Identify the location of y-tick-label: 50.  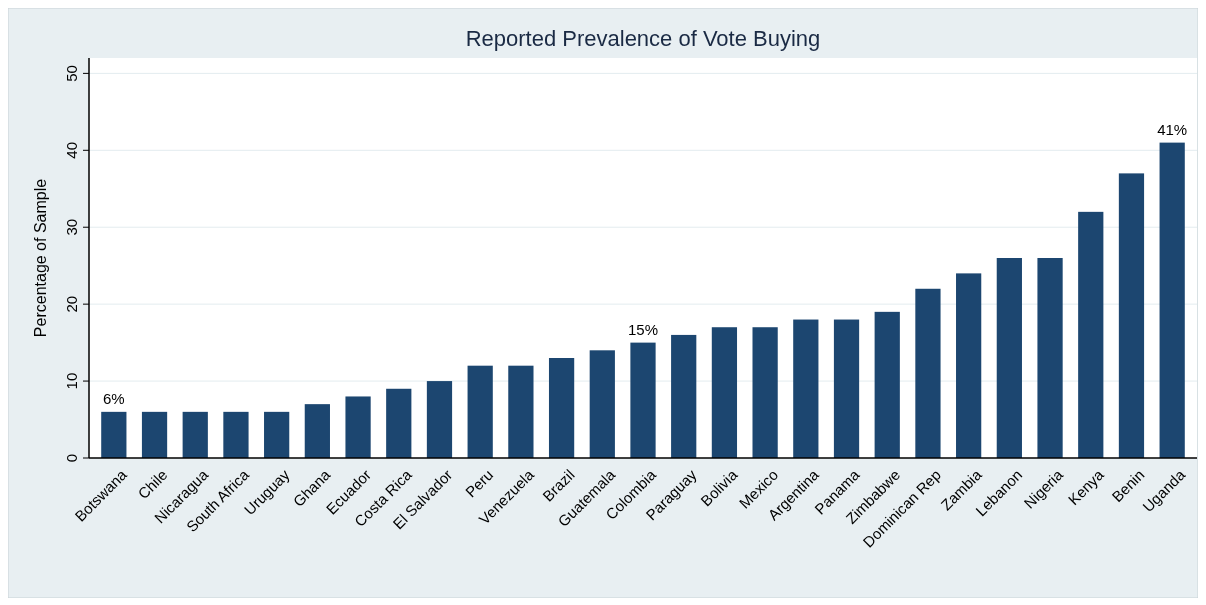
(71, 73).